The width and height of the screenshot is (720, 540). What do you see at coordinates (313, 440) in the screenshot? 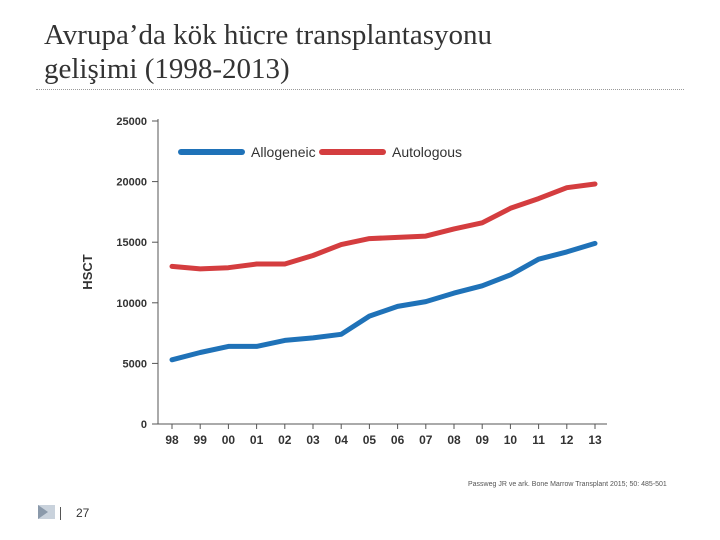
I see `x-tick-label: 03` at bounding box center [313, 440].